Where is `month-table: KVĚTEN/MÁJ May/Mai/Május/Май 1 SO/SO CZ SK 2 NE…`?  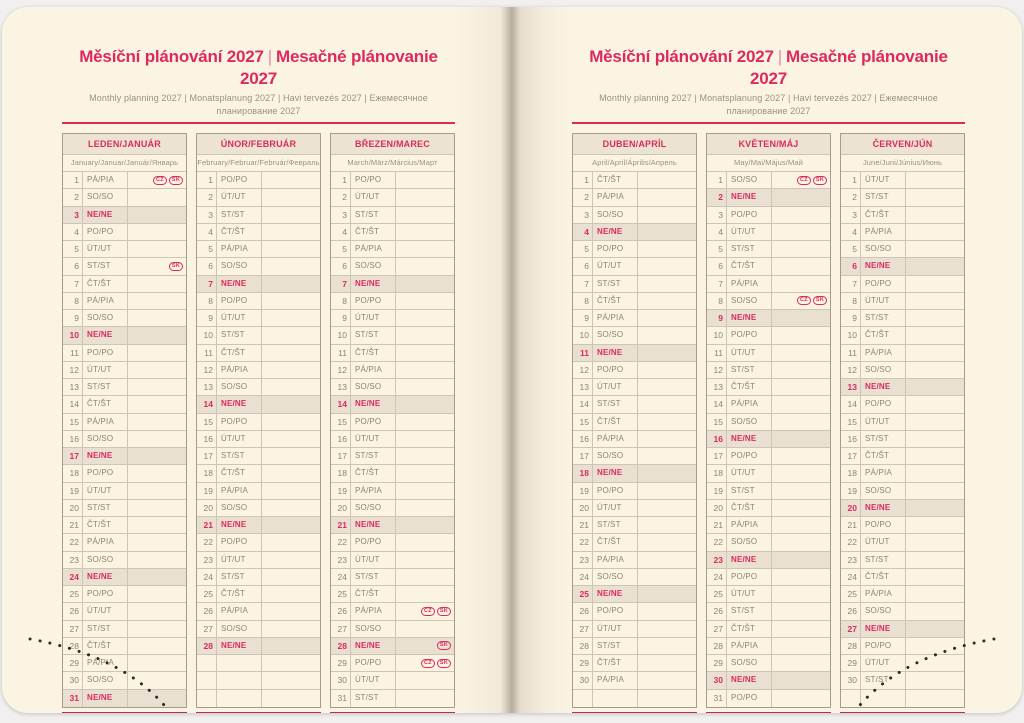 month-table: KVĚTEN/MÁJ May/Mai/Május/Май 1 SO/SO CZ SK 2 NE… is located at coordinates (768, 420).